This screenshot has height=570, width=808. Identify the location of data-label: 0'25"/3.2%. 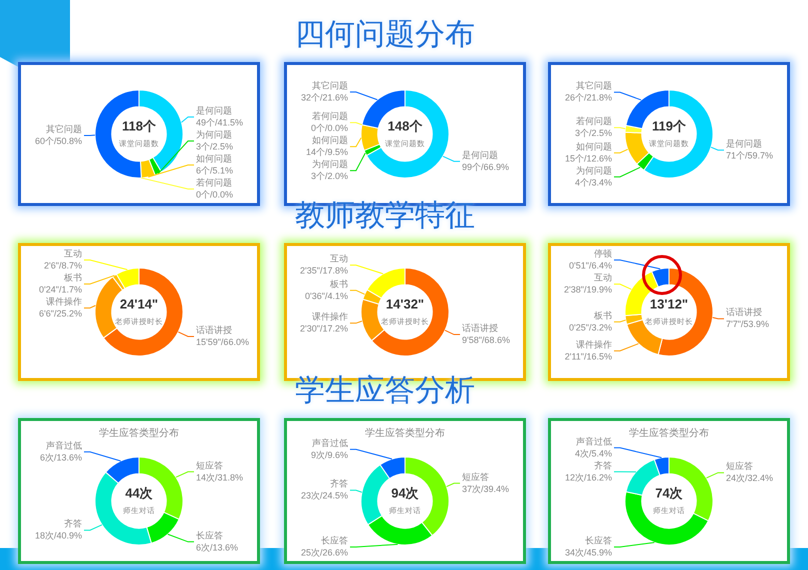
(590, 327).